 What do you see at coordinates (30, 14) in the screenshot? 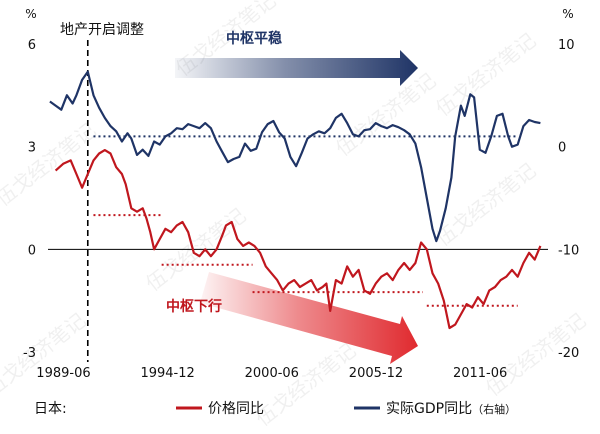
I see `left-axis-unit: %` at bounding box center [30, 14].